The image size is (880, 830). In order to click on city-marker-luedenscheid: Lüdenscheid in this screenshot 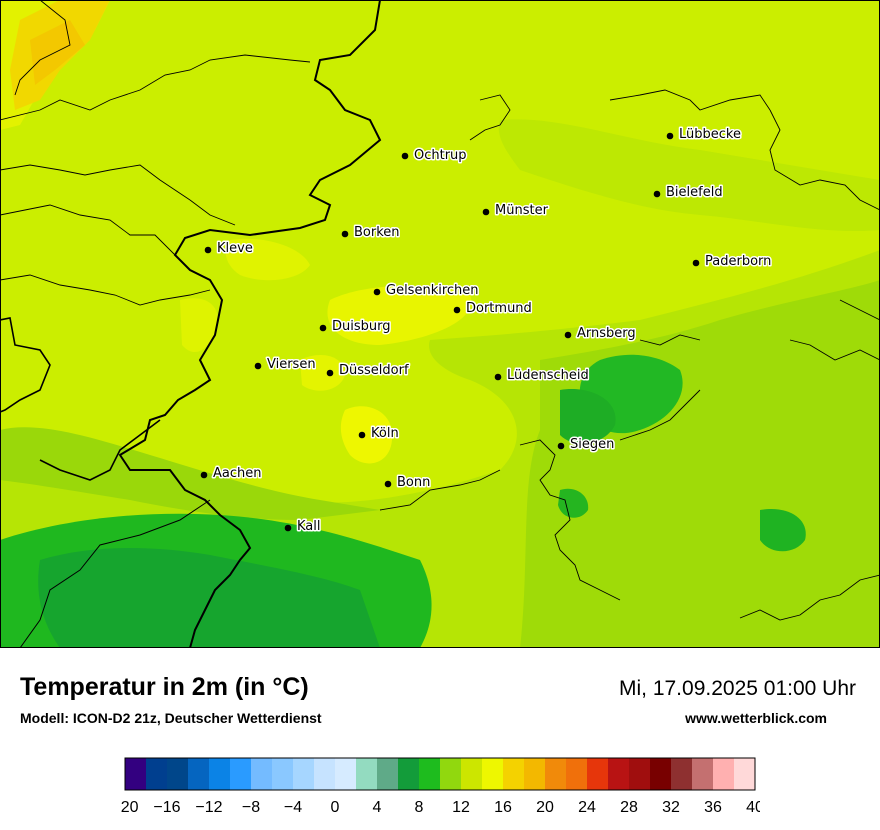, I will do `click(542, 376)`.